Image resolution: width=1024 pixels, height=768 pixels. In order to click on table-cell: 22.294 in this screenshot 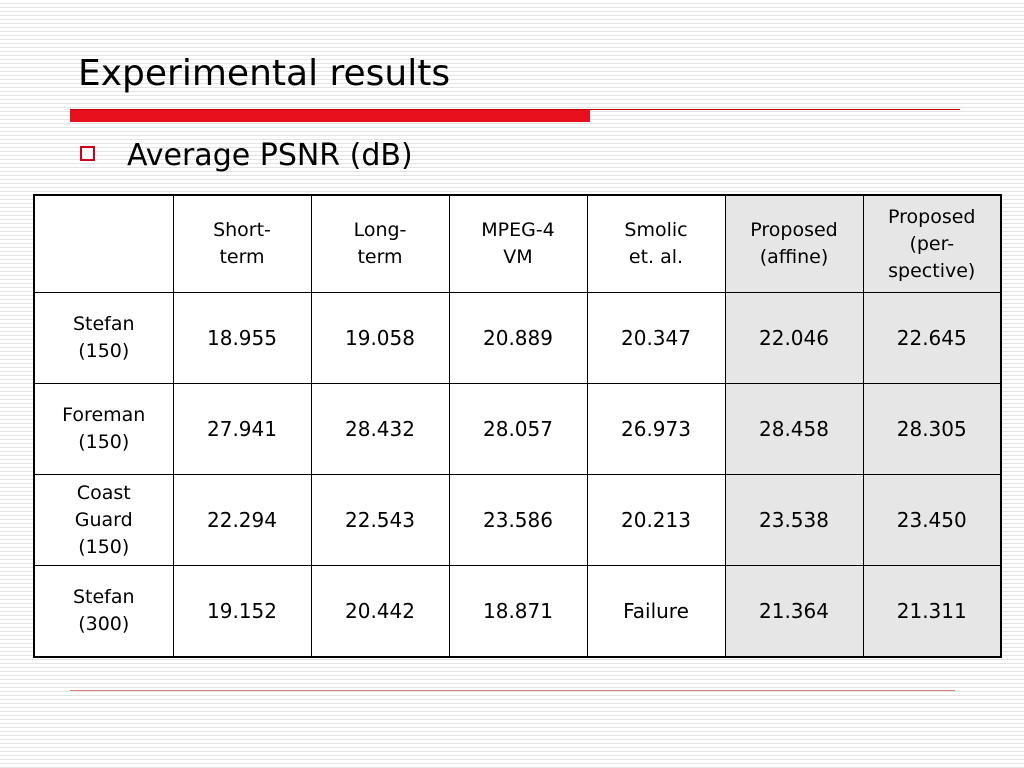, I will do `click(242, 520)`.